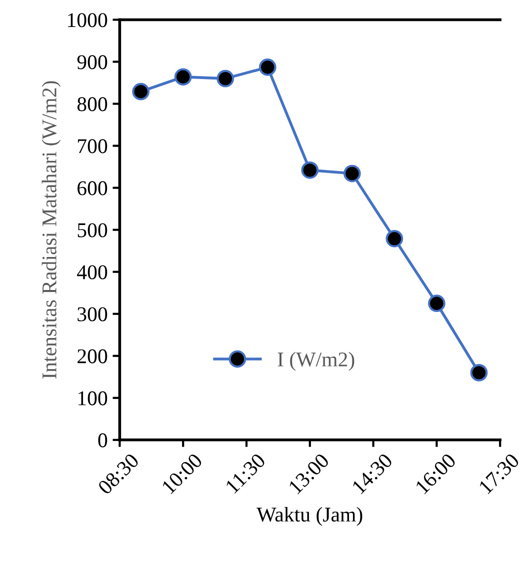 The image size is (532, 564). Describe the element at coordinates (93, 398) in the screenshot. I see `y-tick-label: 100` at that location.